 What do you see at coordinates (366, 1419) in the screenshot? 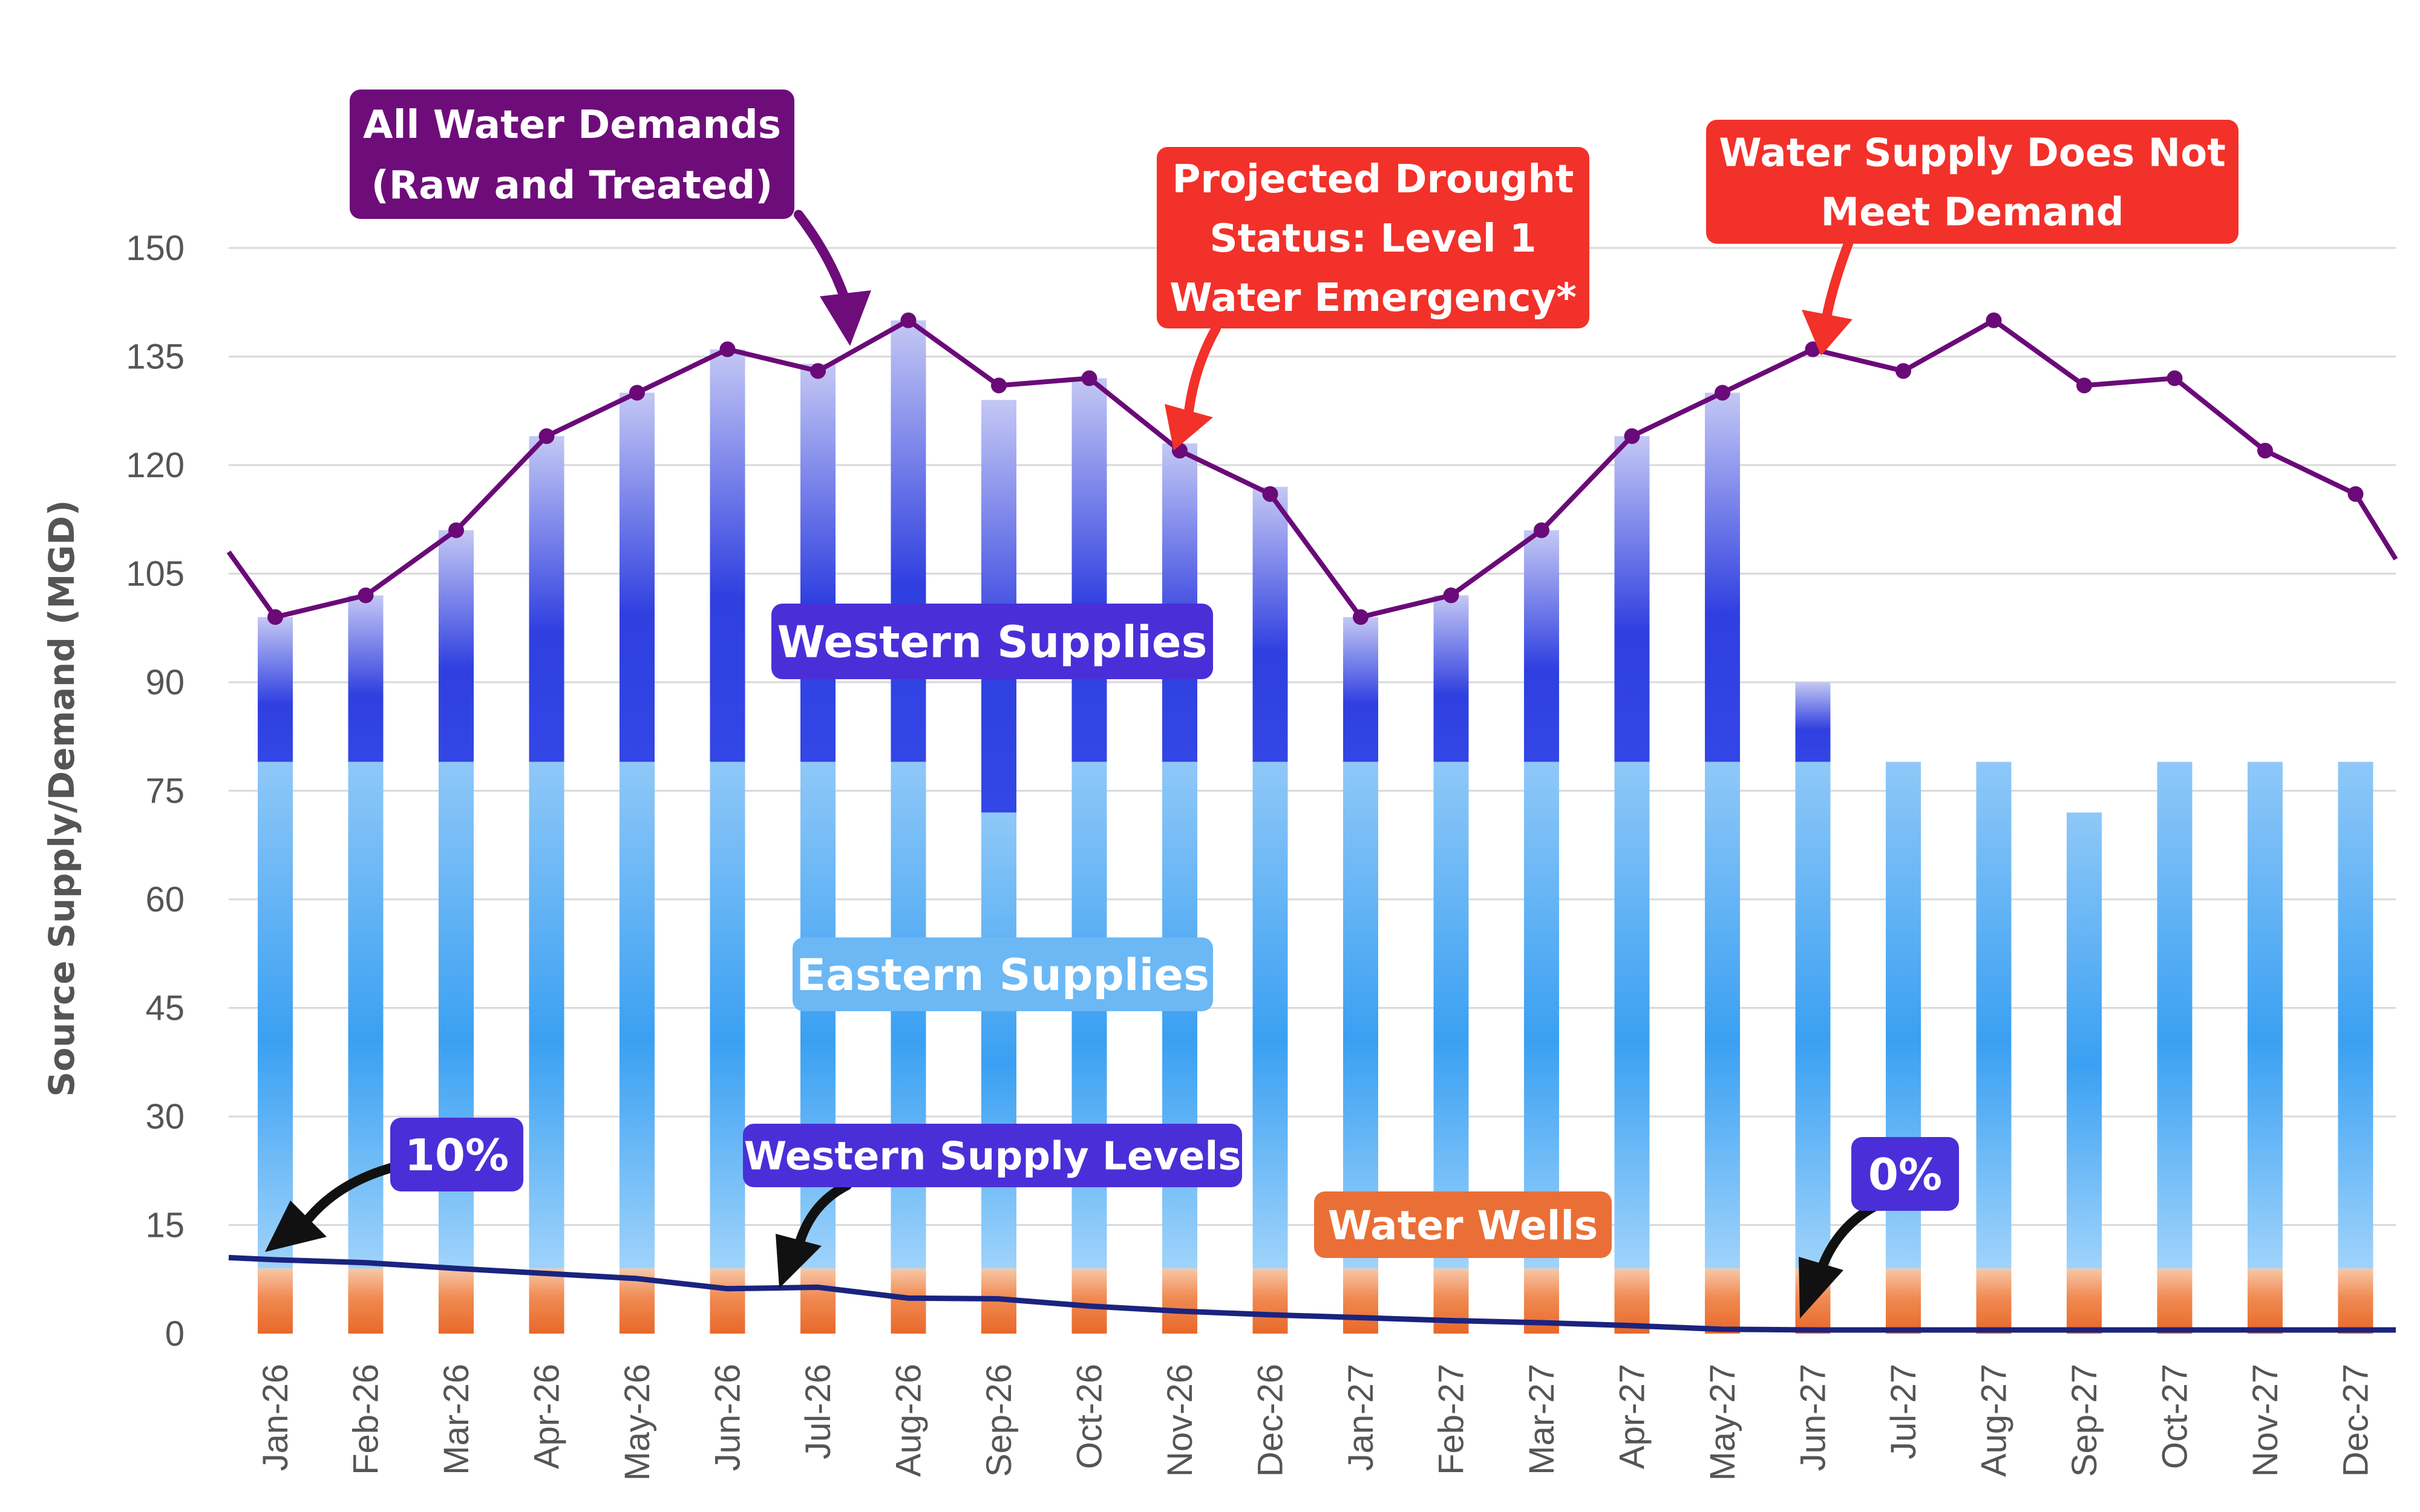
I see `x-tick-label: Feb-26` at bounding box center [366, 1419].